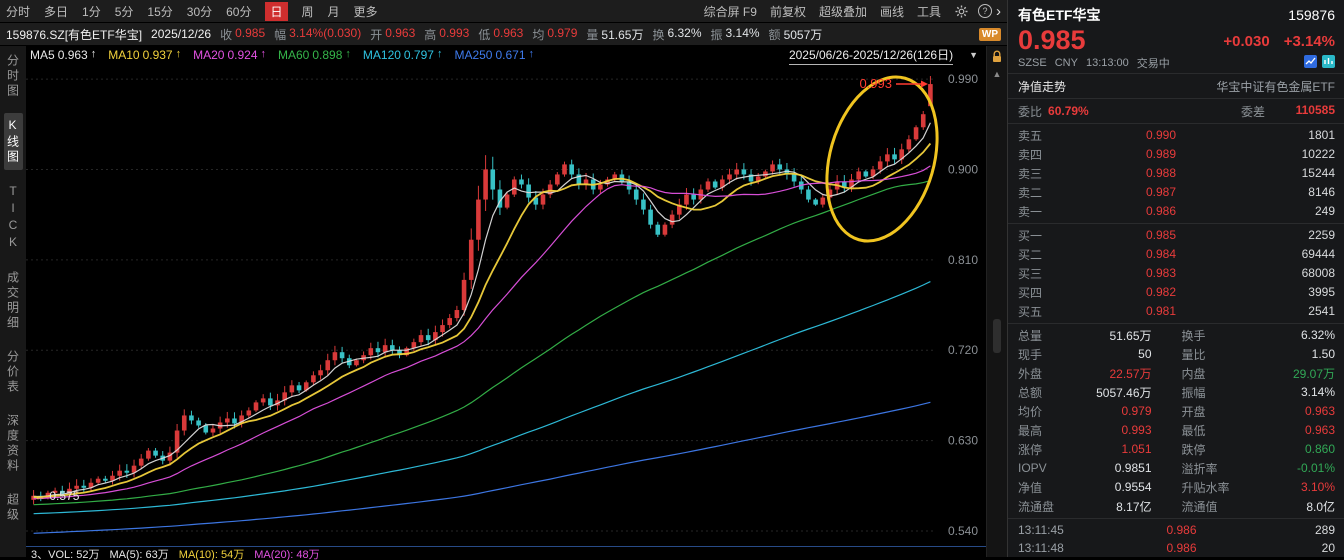 This screenshot has height=560, width=1344. What do you see at coordinates (57, 496) in the screenshot?
I see `svg-text: ← 0.575` at bounding box center [57, 496].